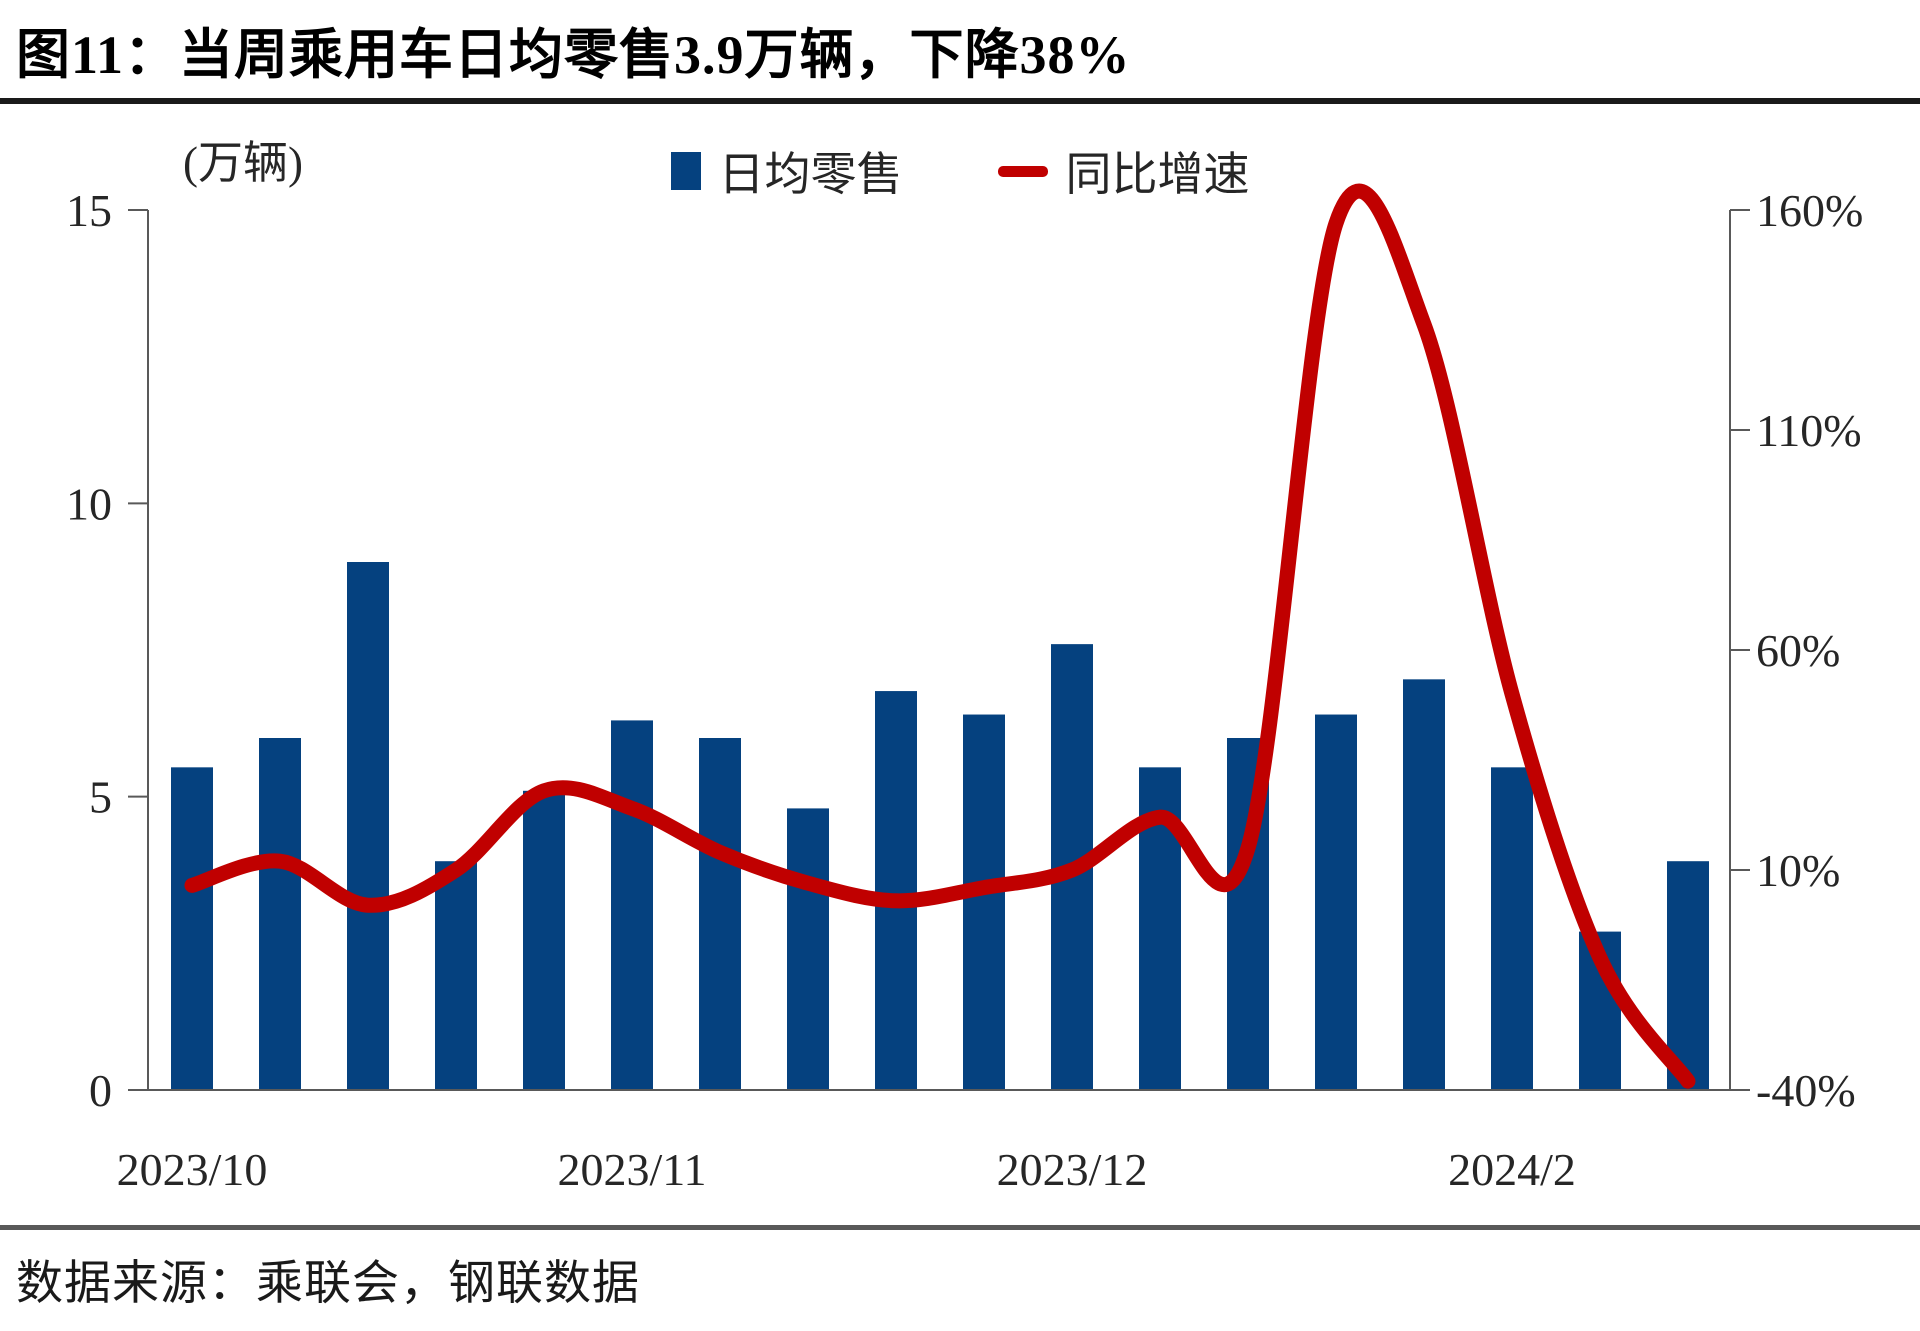 The width and height of the screenshot is (1920, 1331). Describe the element at coordinates (192, 1169) in the screenshot. I see `x-axis-tick-label: 2023/10` at that location.